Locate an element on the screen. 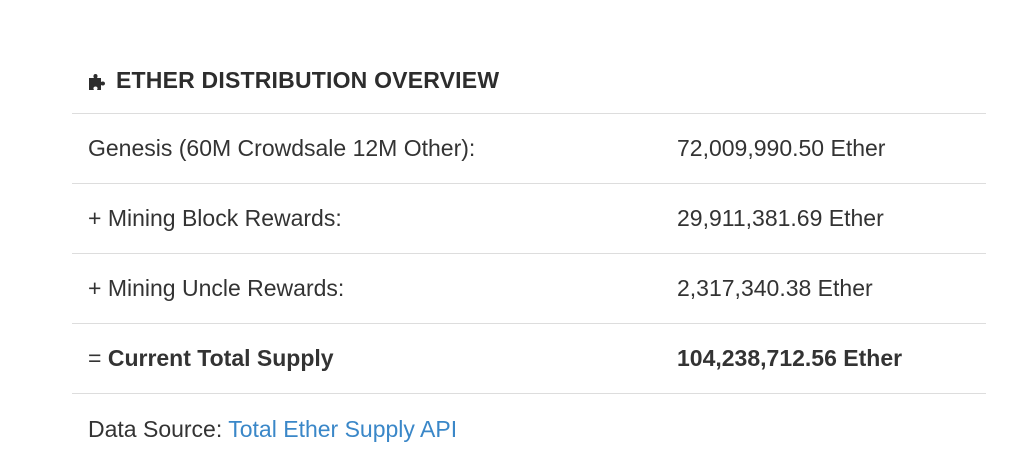 This screenshot has height=470, width=1010. row-value: 29,911,381.69 Ether is located at coordinates (823, 218).